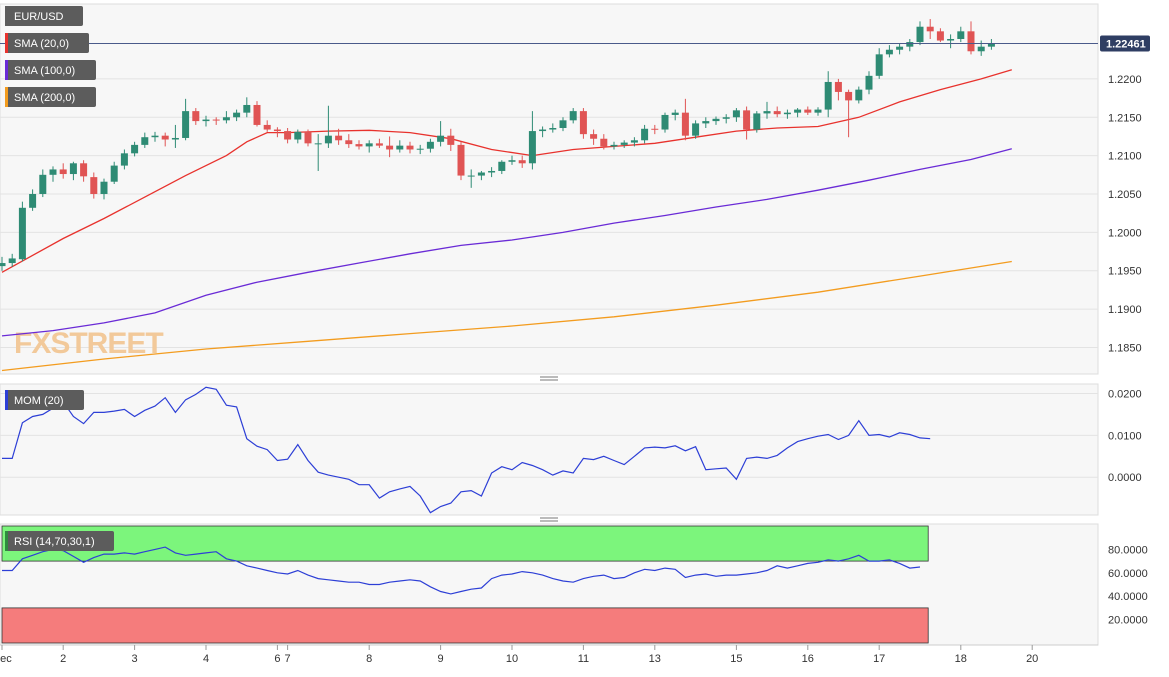 This screenshot has height=677, width=1169. Describe the element at coordinates (1128, 621) in the screenshot. I see `rsi-tick-label: 20.0000` at that location.